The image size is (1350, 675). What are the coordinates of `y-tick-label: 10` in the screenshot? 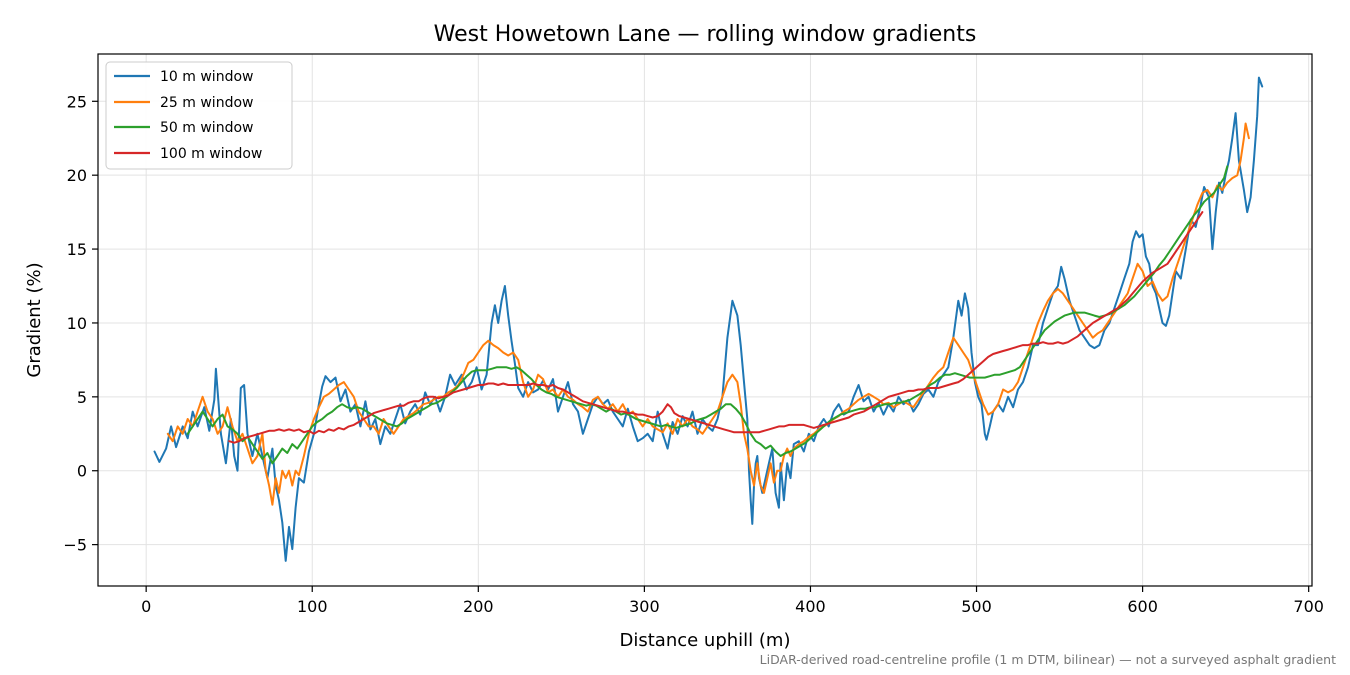 It's located at (77, 323).